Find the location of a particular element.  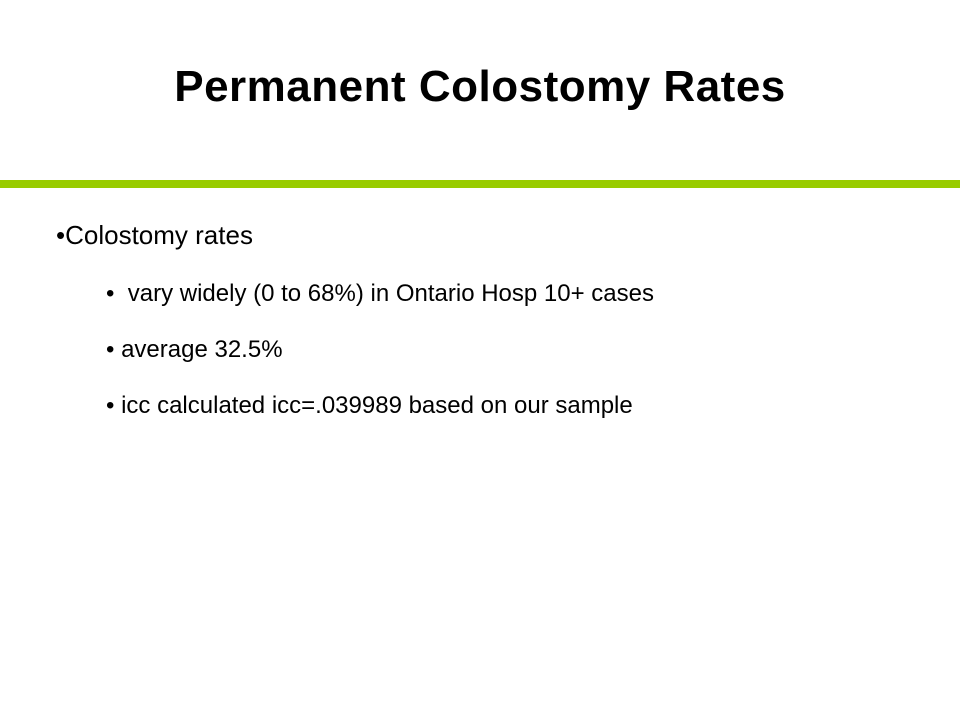

divider is located at coordinates (480, 184).